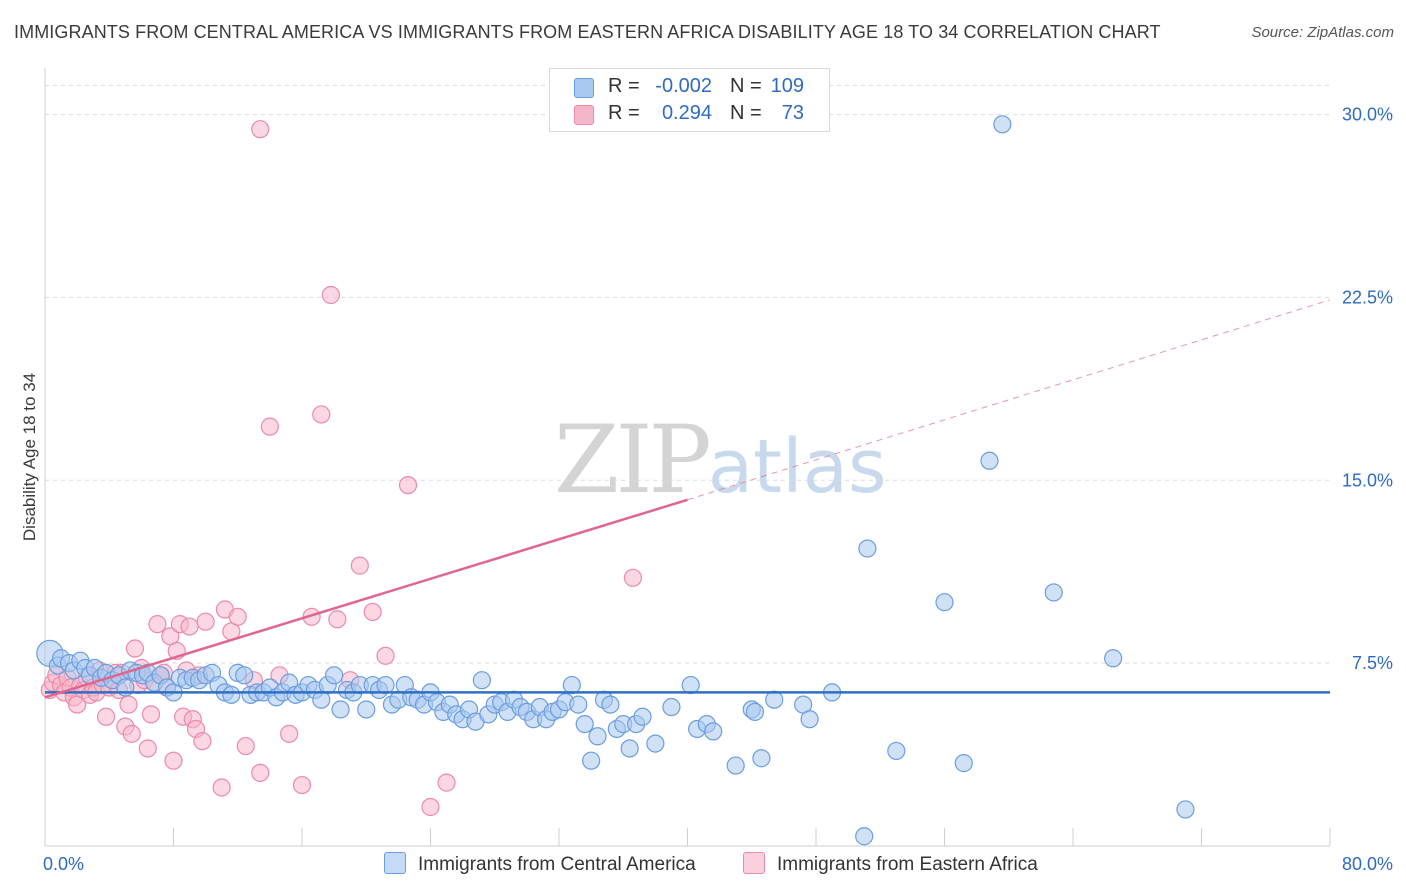 Image resolution: width=1406 pixels, height=892 pixels. I want to click on n-value: 109, so click(787, 86).